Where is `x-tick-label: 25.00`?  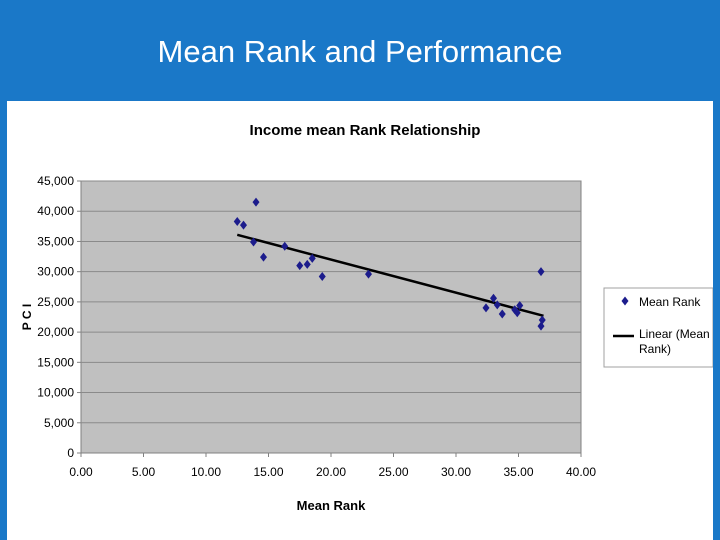
x-tick-label: 25.00 is located at coordinates (393, 472).